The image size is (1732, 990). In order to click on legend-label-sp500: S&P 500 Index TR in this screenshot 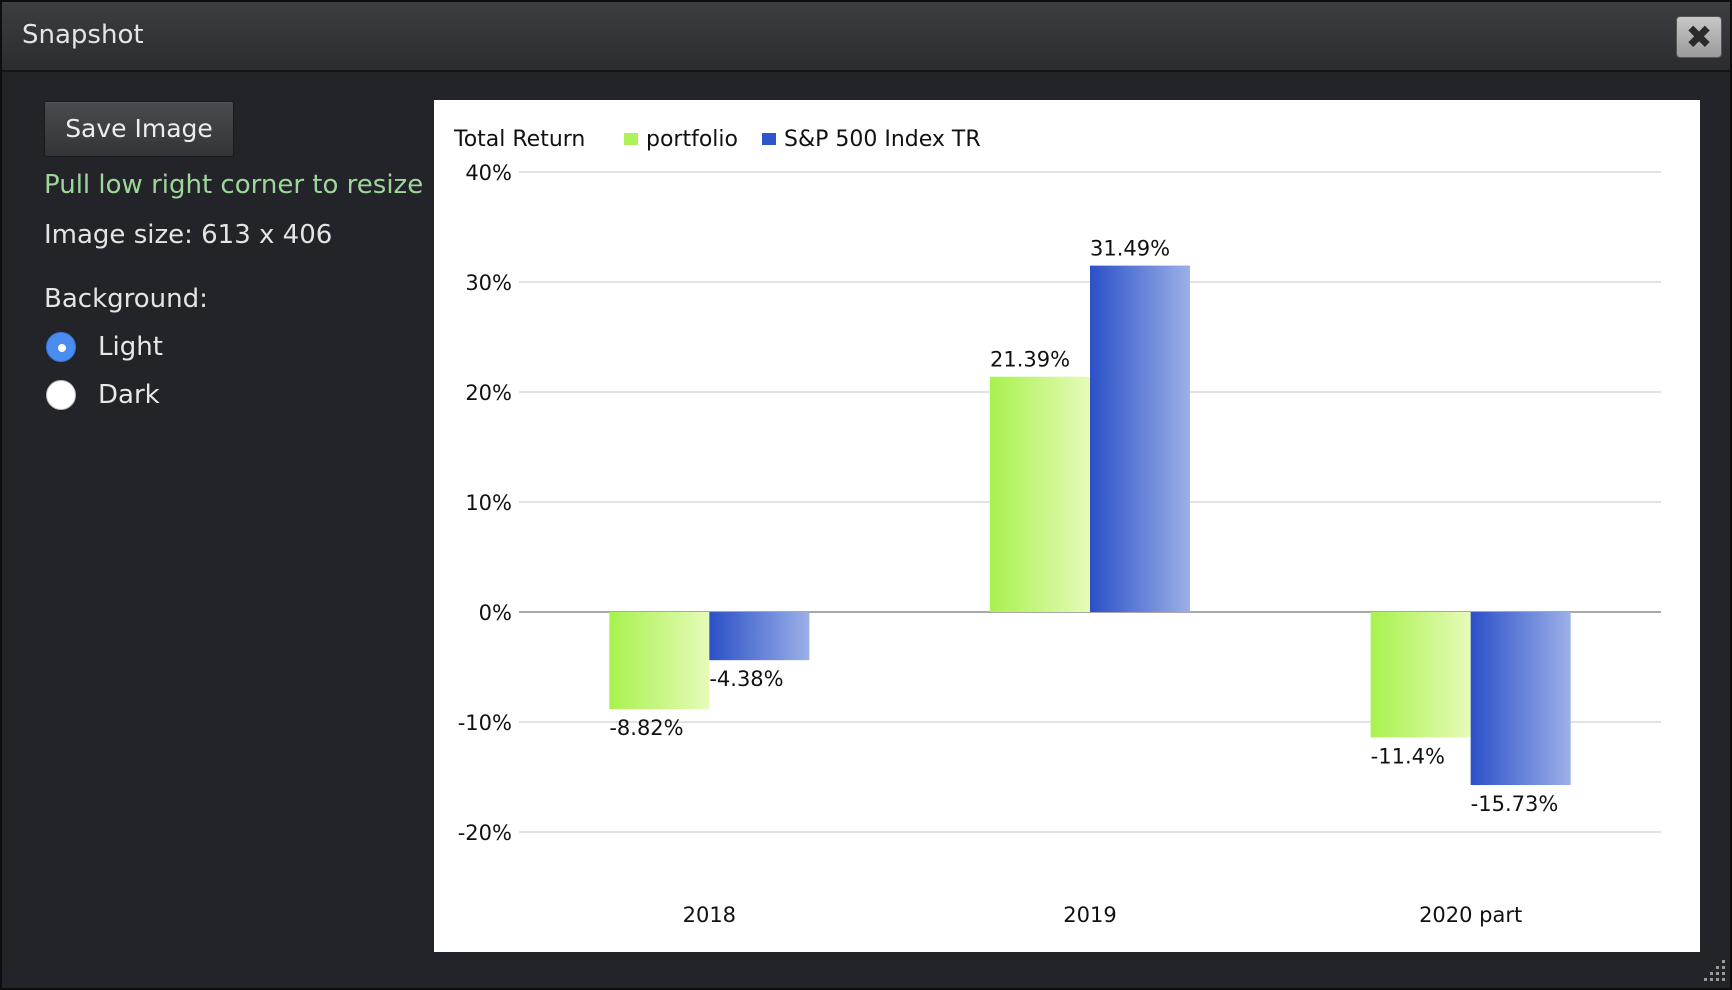, I will do `click(882, 139)`.